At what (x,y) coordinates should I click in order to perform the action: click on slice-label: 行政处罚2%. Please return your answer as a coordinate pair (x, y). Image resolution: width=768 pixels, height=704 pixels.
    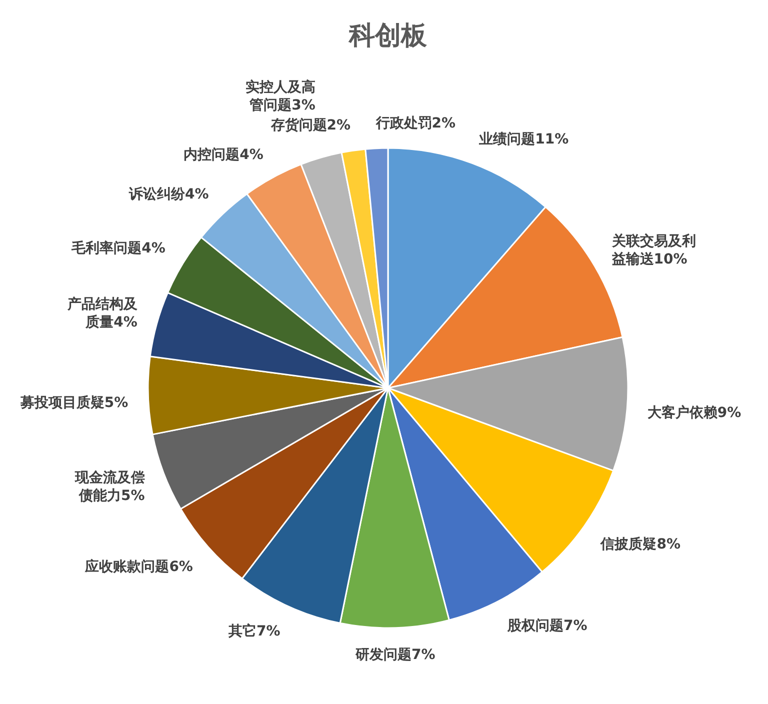
    Looking at the image, I should click on (415, 123).